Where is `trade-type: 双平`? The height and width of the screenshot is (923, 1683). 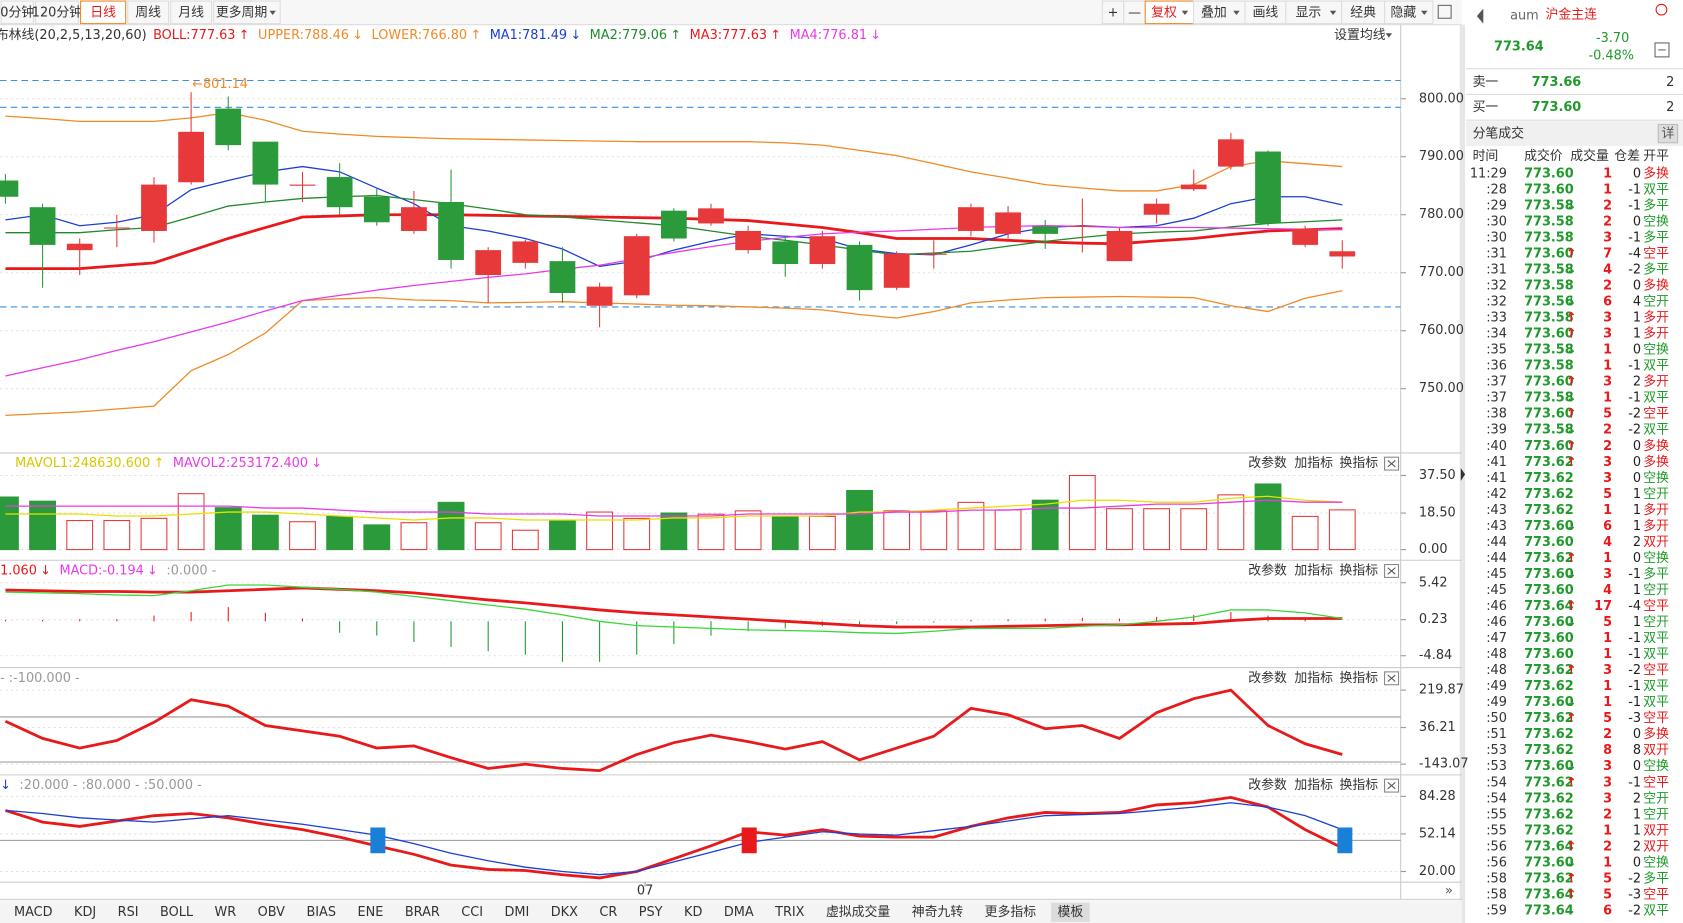
trade-type: 双平 is located at coordinates (1656, 366).